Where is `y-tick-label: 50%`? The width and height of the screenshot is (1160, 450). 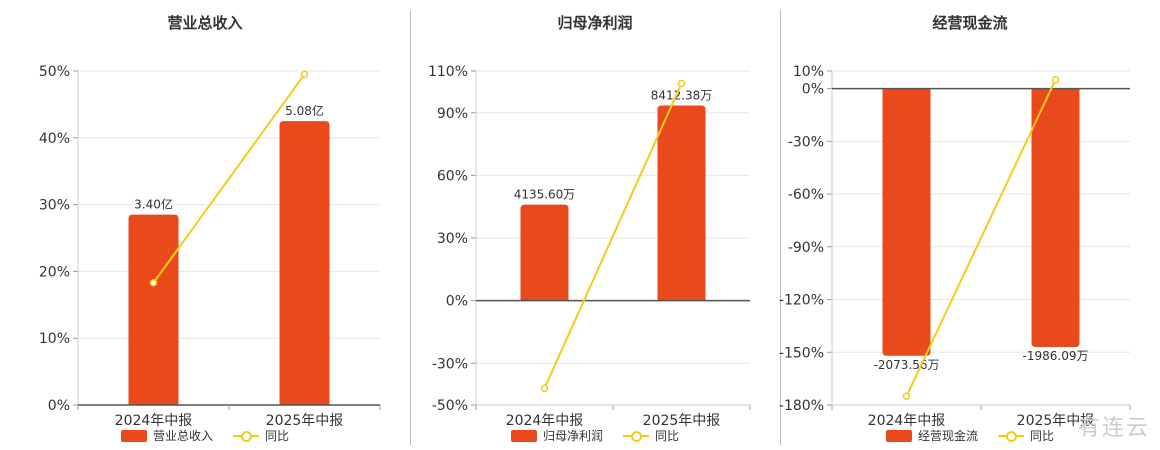
y-tick-label: 50% is located at coordinates (54, 72).